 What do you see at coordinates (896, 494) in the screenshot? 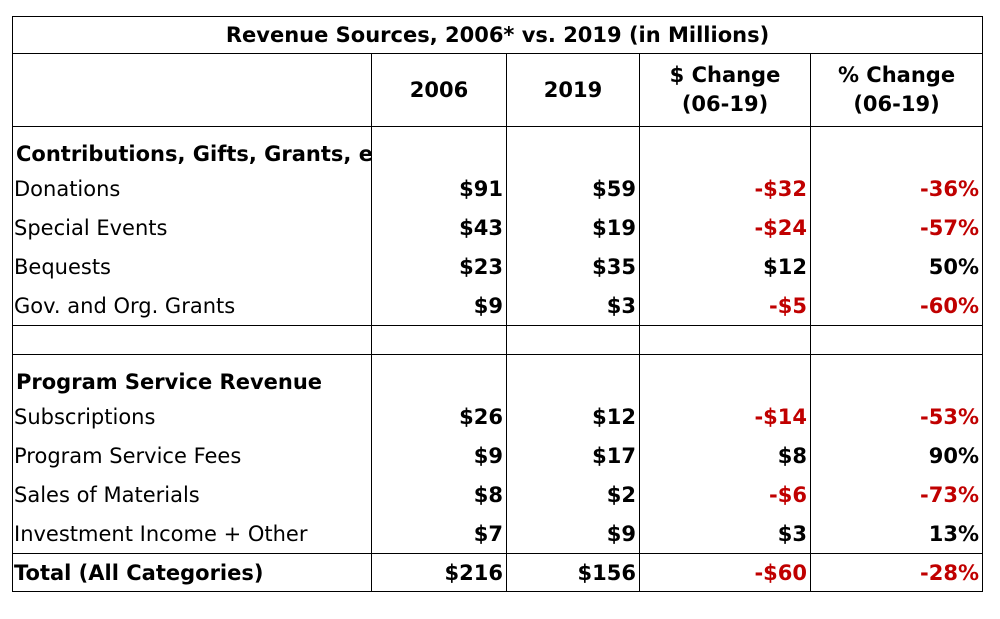
I see `cell-pct-change: -73%` at bounding box center [896, 494].